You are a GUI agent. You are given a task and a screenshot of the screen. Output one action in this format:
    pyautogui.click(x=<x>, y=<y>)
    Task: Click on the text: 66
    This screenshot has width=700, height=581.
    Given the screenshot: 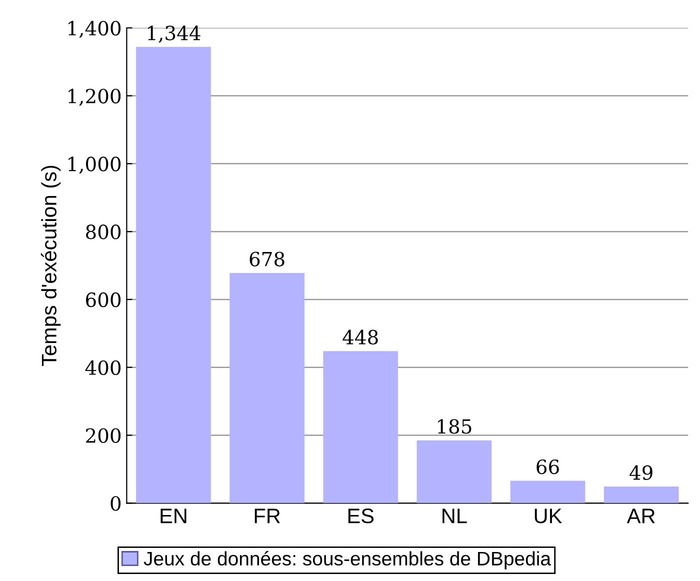 What is the action you would take?
    pyautogui.click(x=547, y=466)
    